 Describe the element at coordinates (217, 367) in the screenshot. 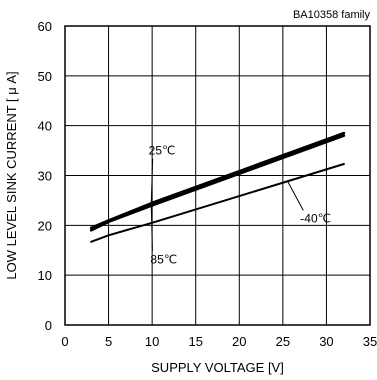

I see `x-axis-label: SUPPLY VOLTAGE [V]` at that location.